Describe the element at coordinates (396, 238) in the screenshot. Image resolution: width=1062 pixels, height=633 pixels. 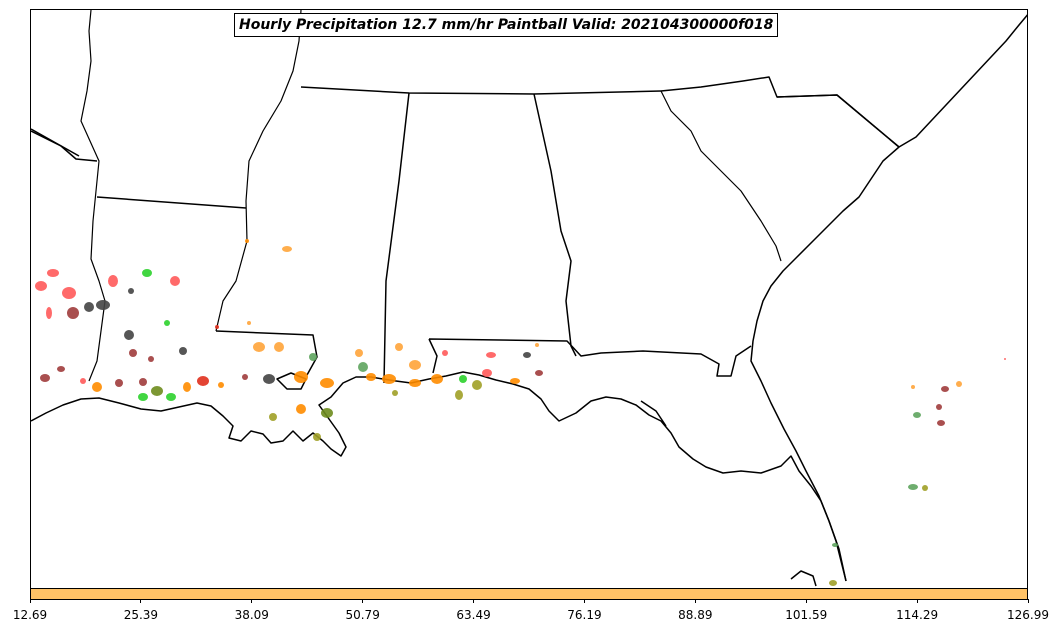
I see `border-ms-al` at that location.